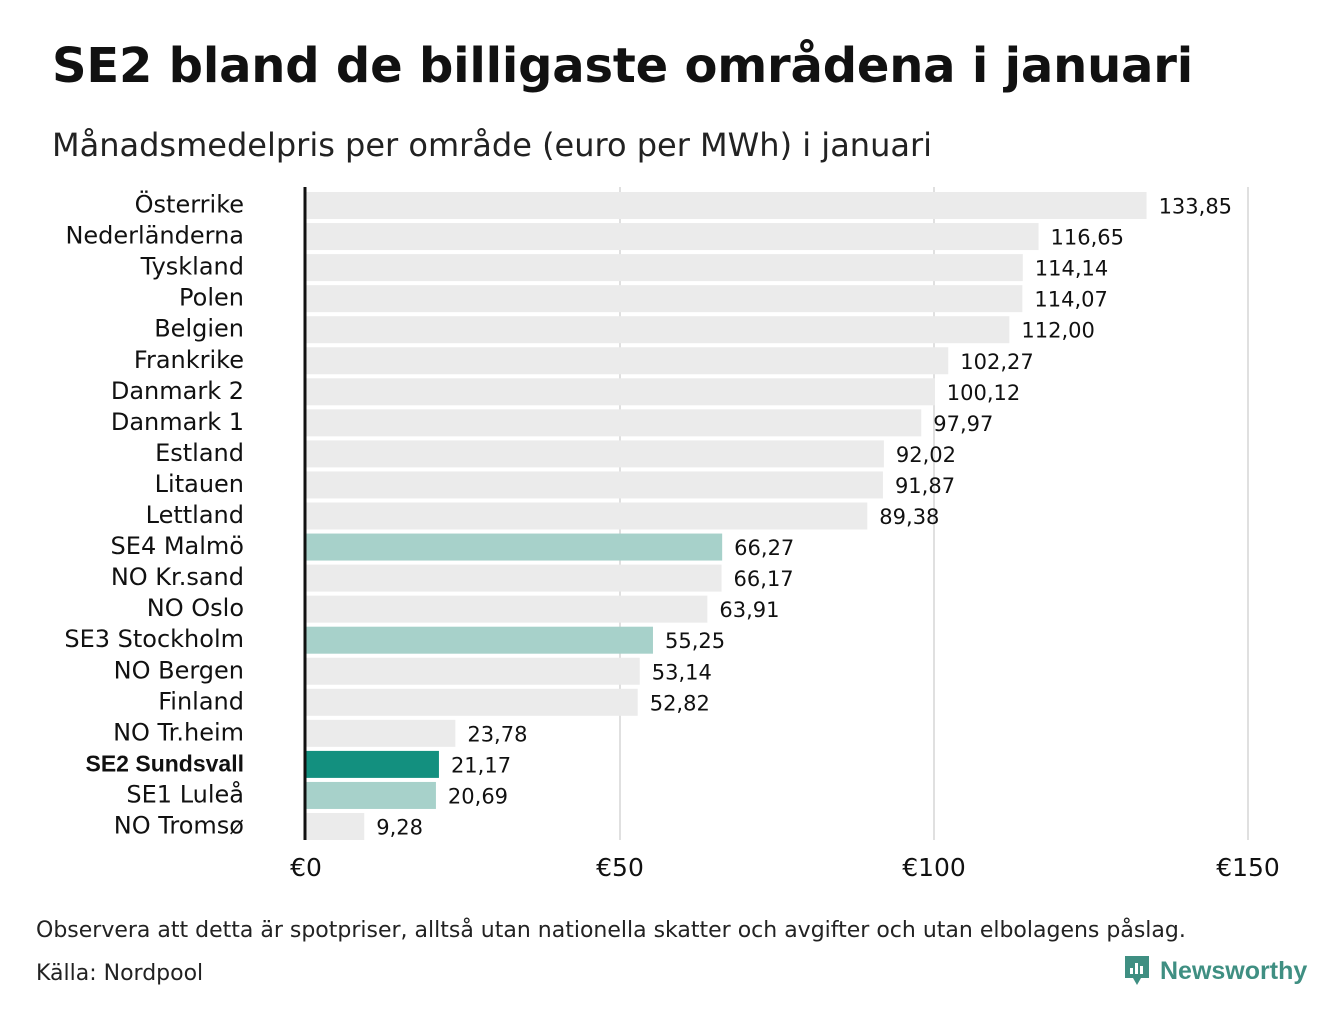 Image resolution: width=1340 pixels, height=1020 pixels. I want to click on x-tick-label: €100, so click(934, 867).